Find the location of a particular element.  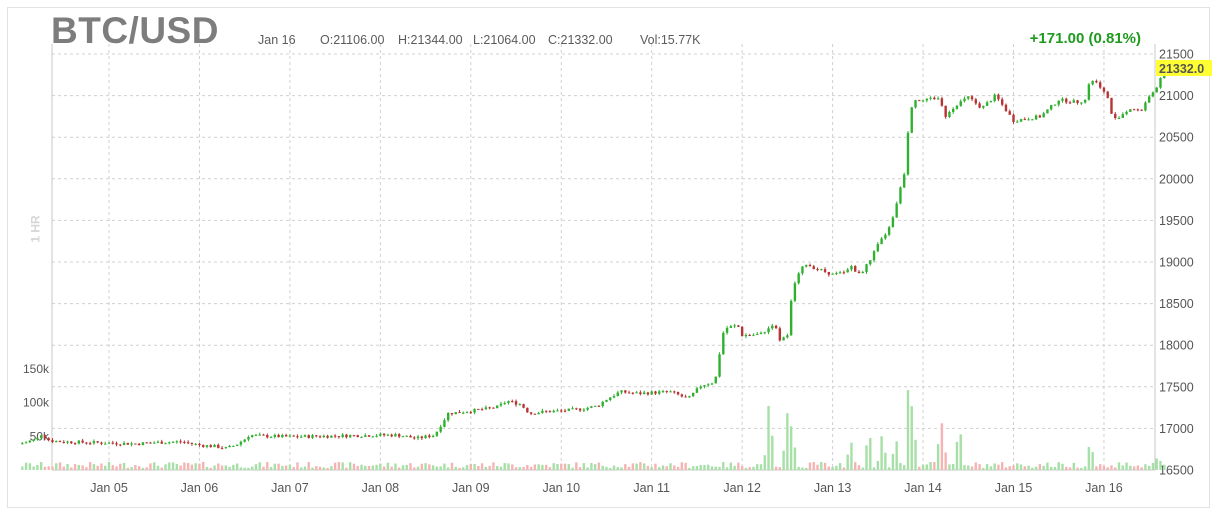

x-tick-label: Jan 07 is located at coordinates (290, 488).